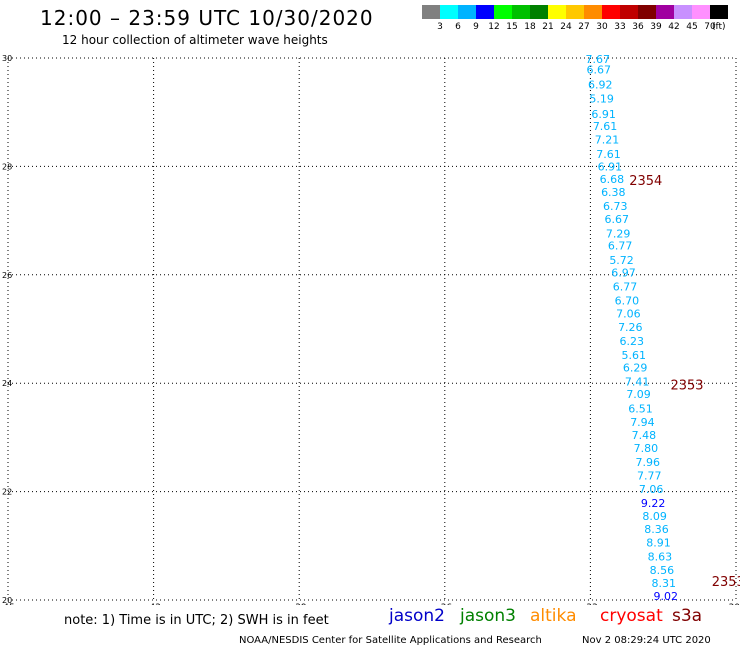  What do you see at coordinates (7, 604) in the screenshot?
I see `x-tick-label: -45` at bounding box center [7, 604].